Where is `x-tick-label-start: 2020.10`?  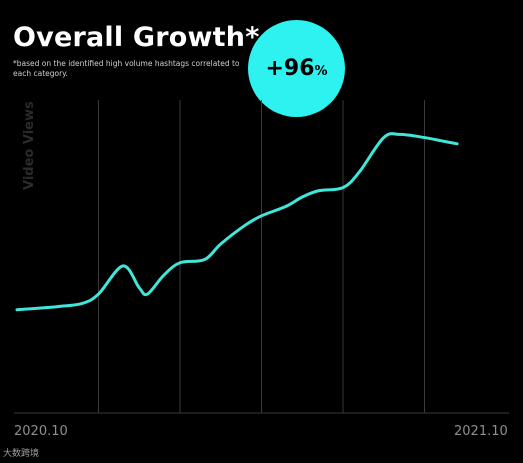 x-tick-label-start: 2020.10 is located at coordinates (41, 431).